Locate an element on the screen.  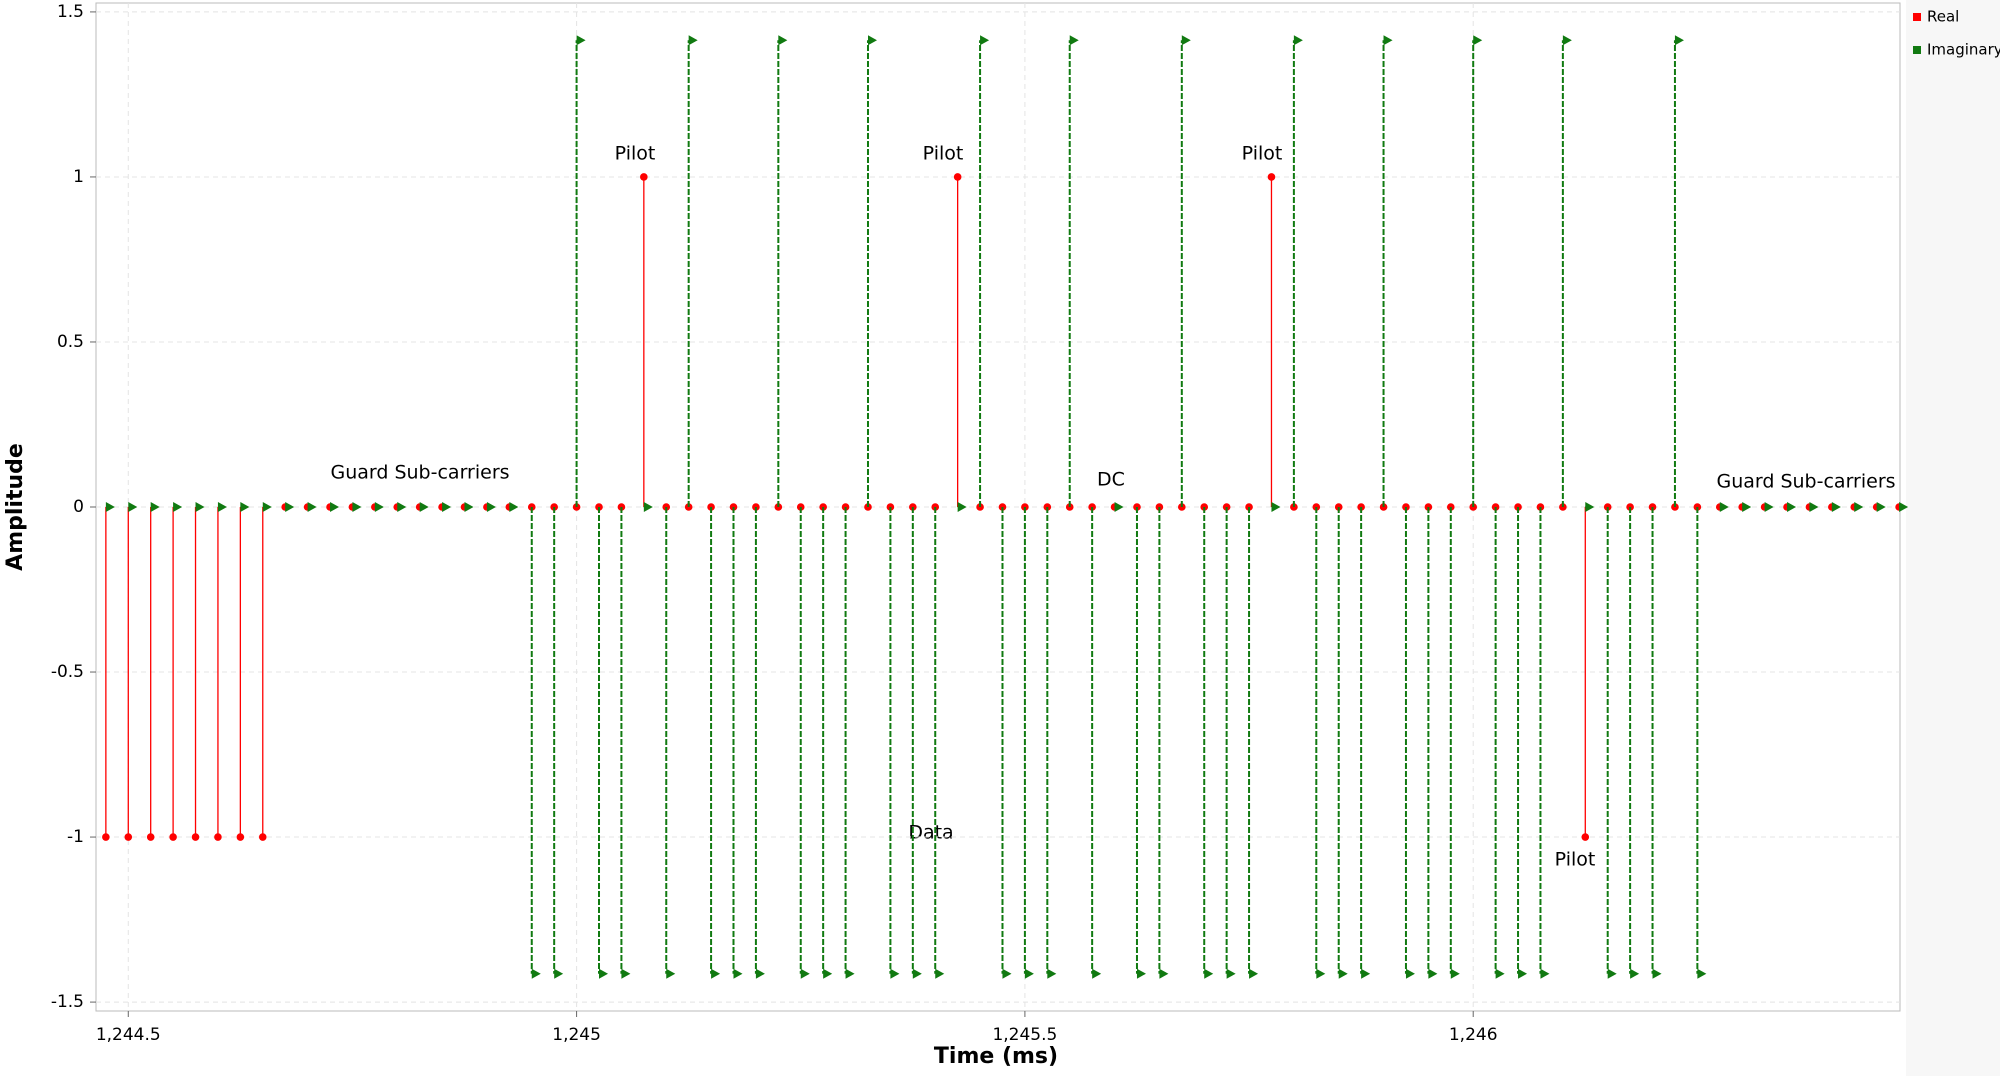
annotation: DC is located at coordinates (1111, 480).